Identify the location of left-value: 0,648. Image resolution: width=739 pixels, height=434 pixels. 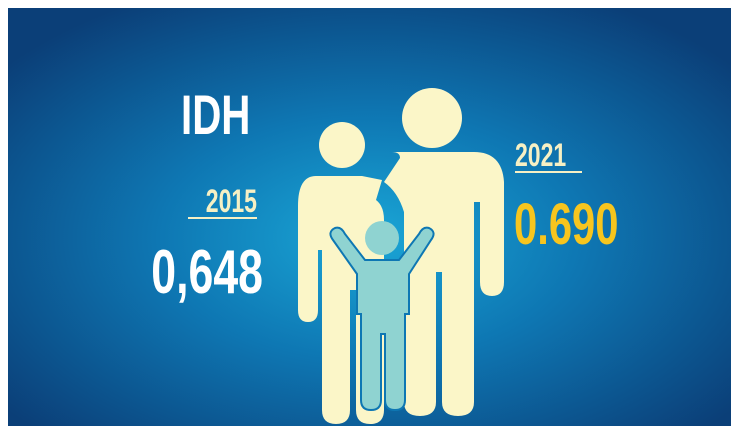
(207, 272).